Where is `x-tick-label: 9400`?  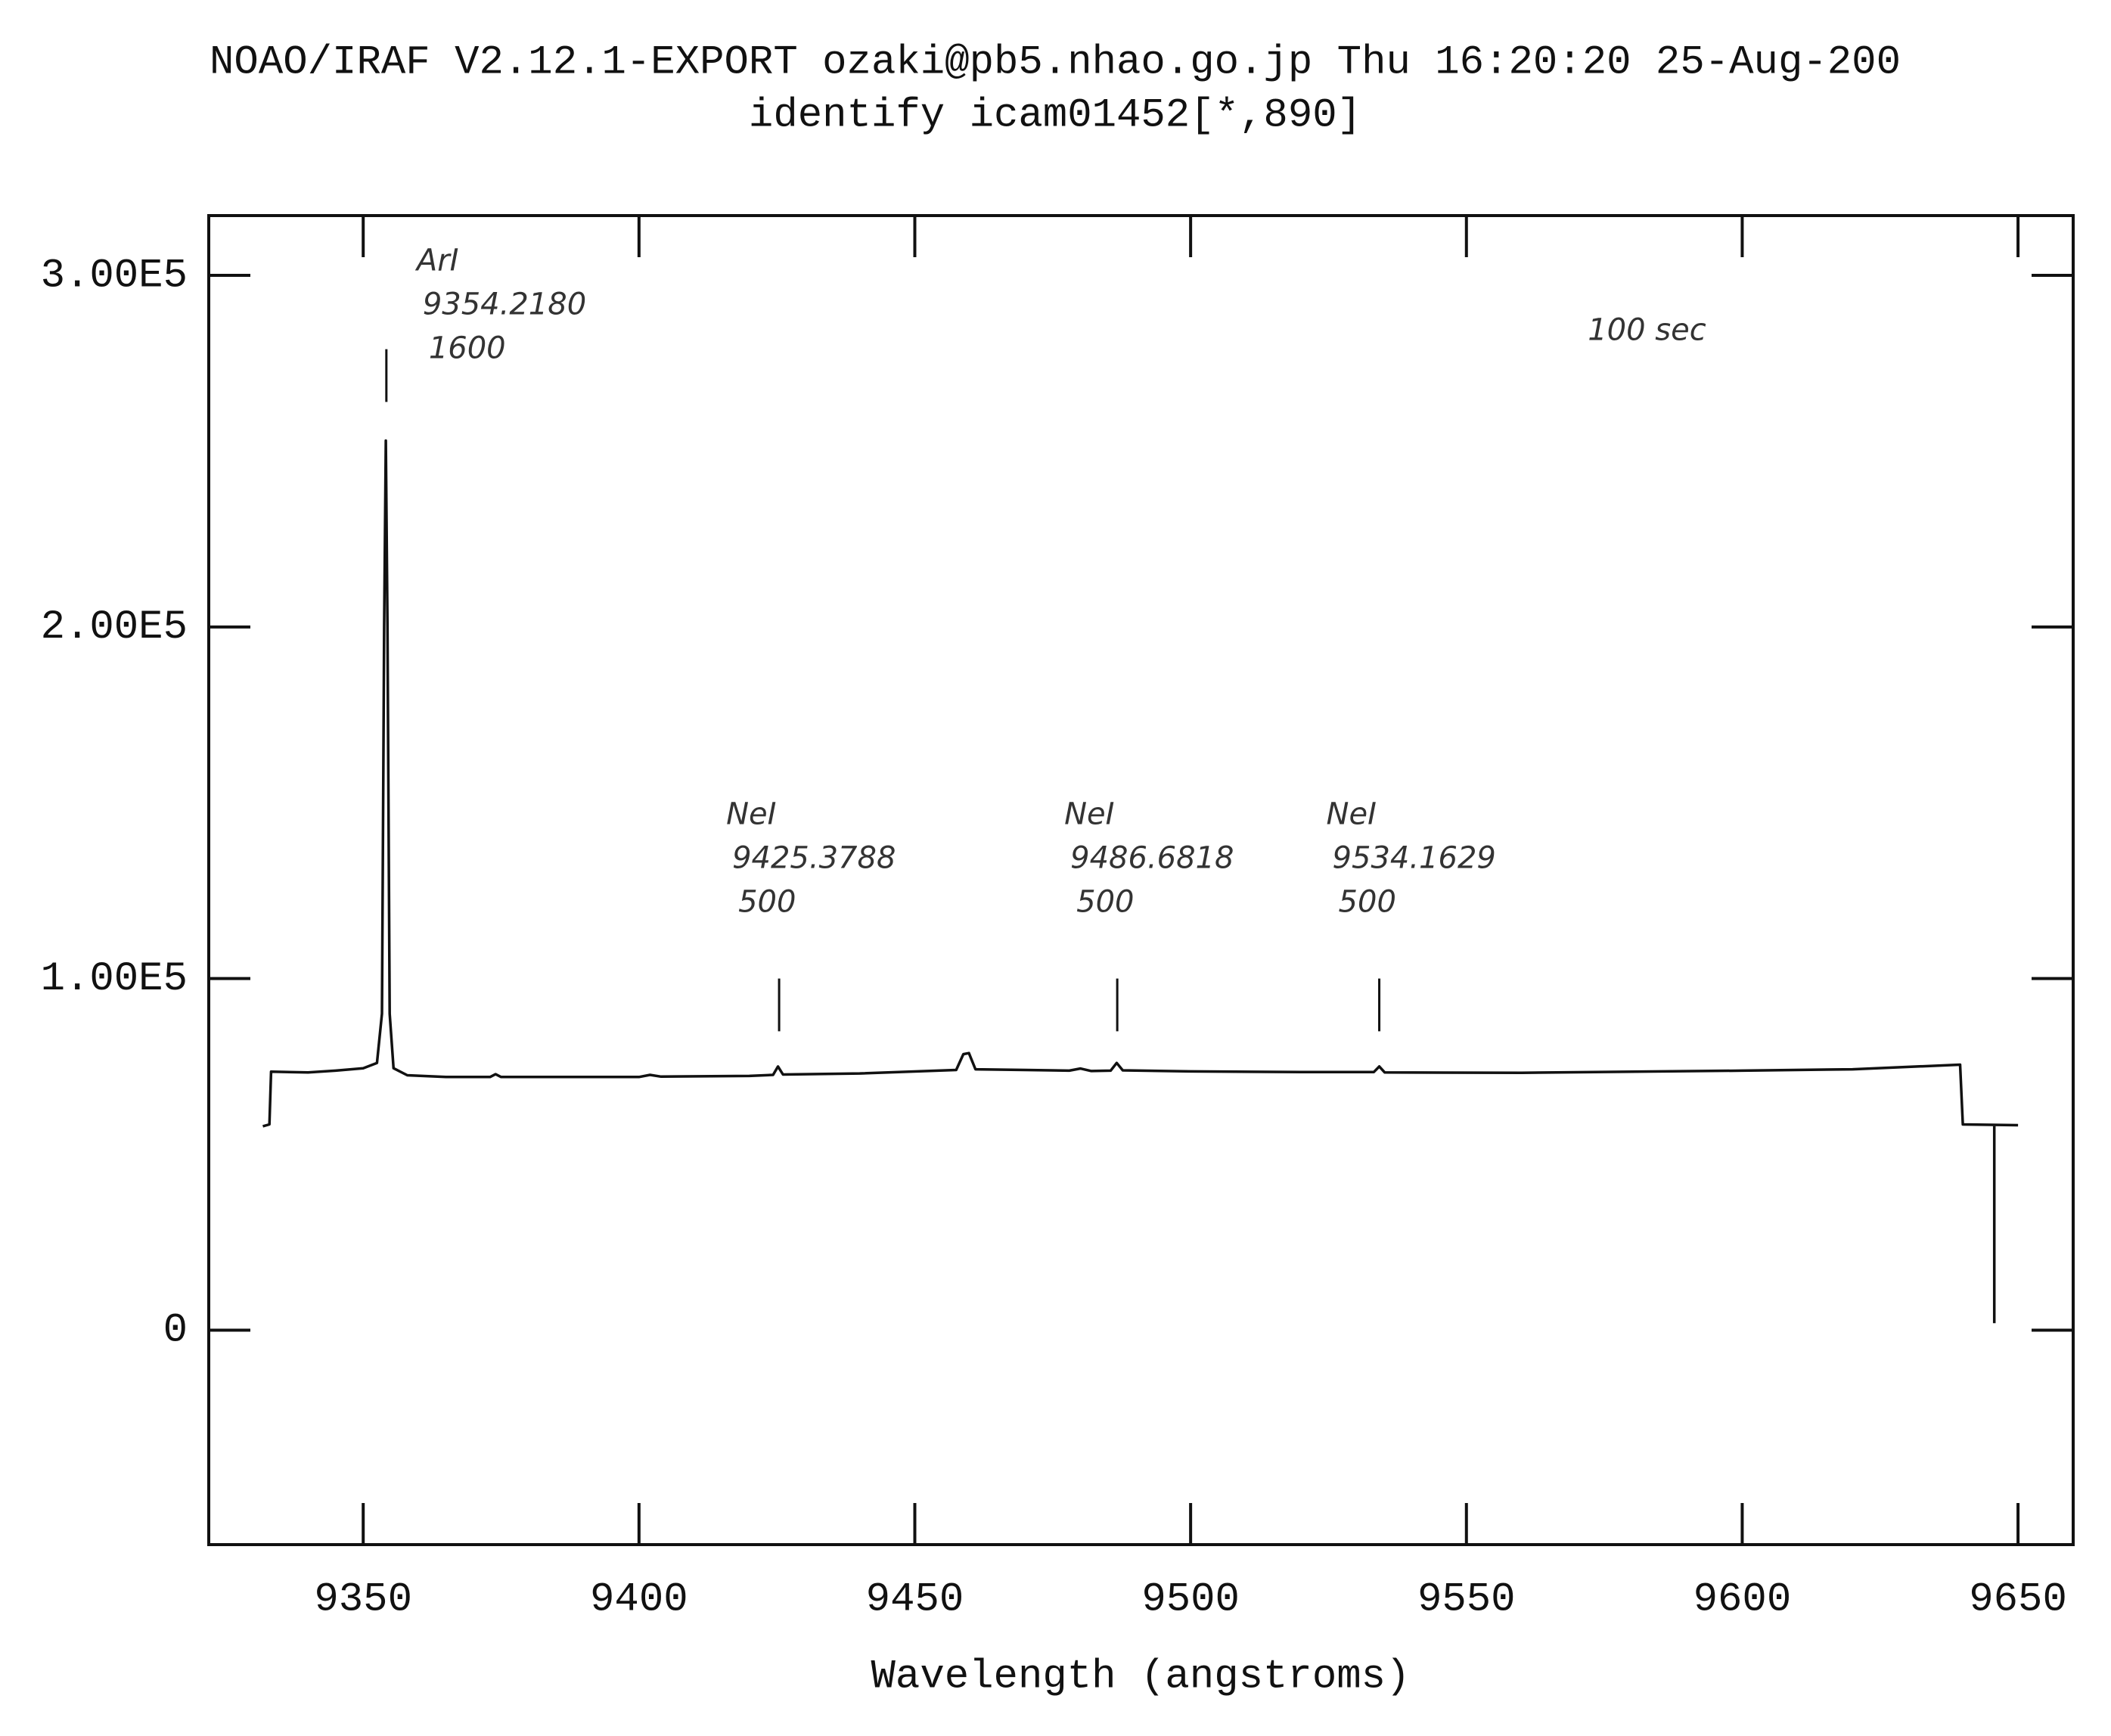
x-tick-label: 9400 is located at coordinates (639, 1599).